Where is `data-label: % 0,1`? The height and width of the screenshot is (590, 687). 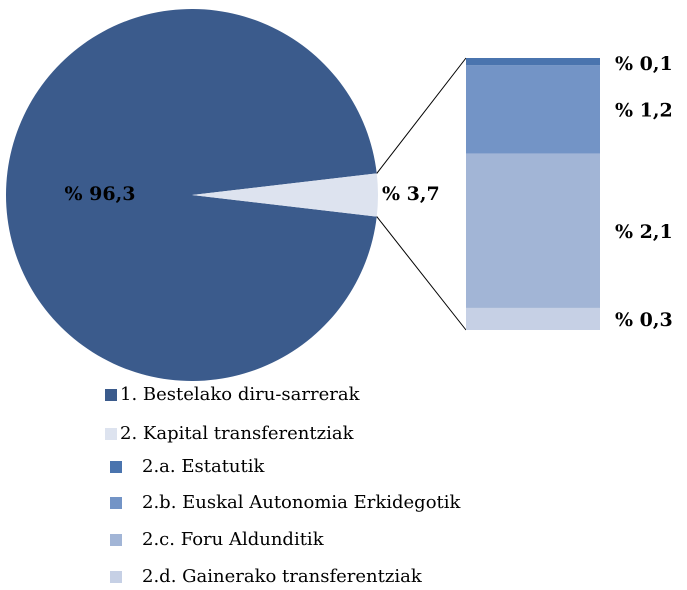 data-label: % 0,1 is located at coordinates (644, 64).